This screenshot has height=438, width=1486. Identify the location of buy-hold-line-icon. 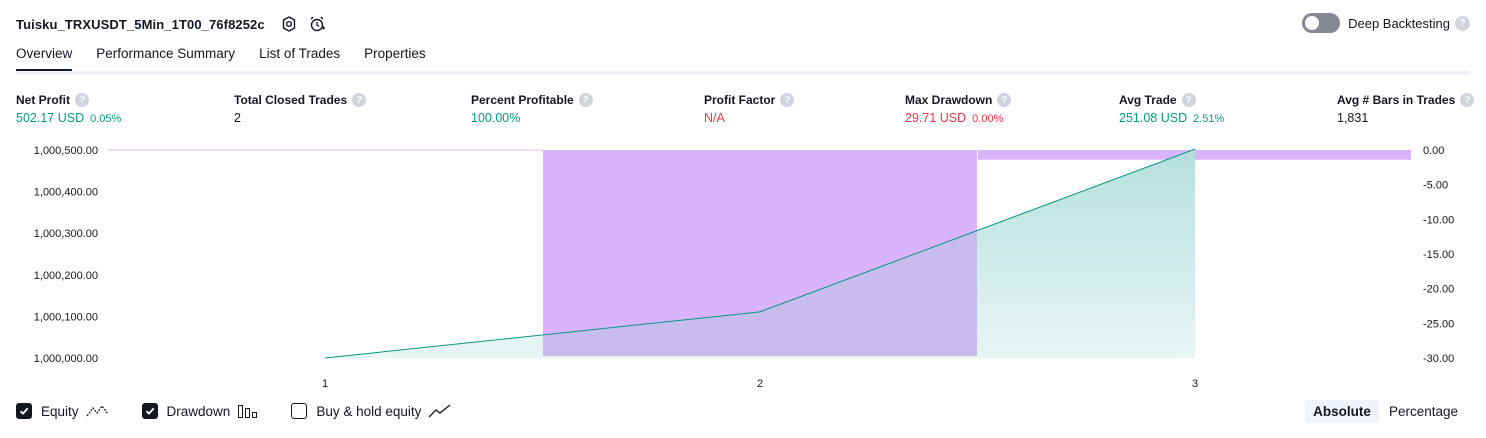
(440, 411).